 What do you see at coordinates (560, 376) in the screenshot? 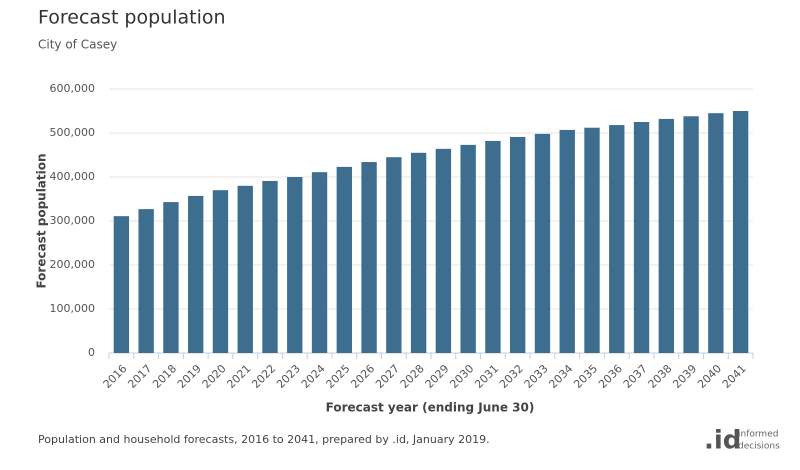
I see `x-tick-label: 2034` at bounding box center [560, 376].